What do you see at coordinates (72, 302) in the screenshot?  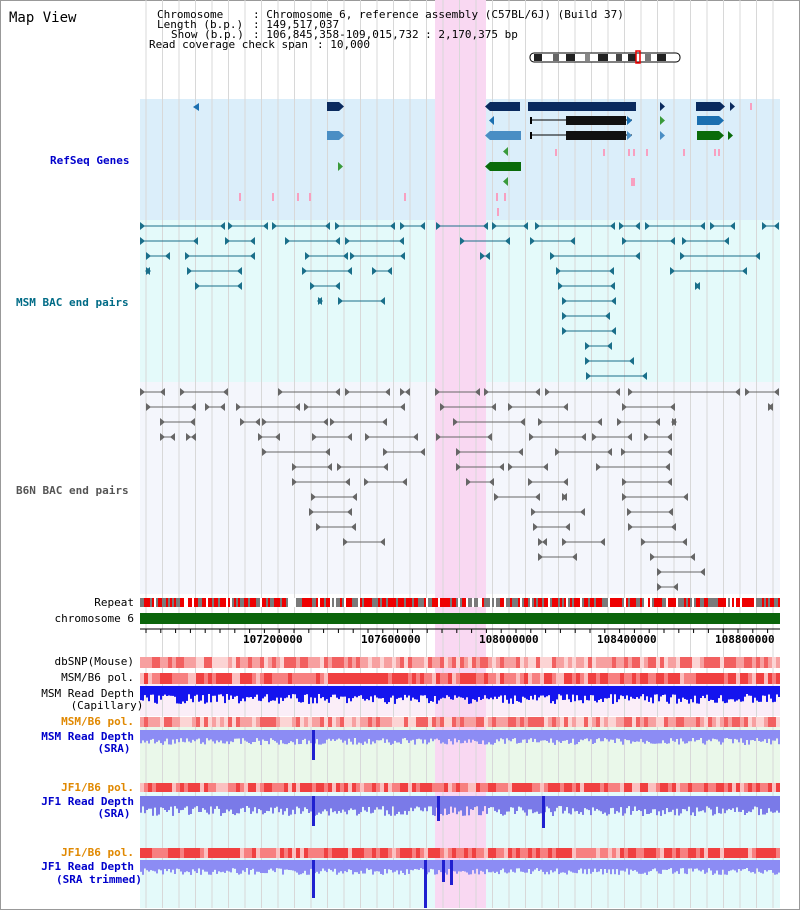 I see `msm-bac-label: MSM BAC end pairs` at bounding box center [72, 302].